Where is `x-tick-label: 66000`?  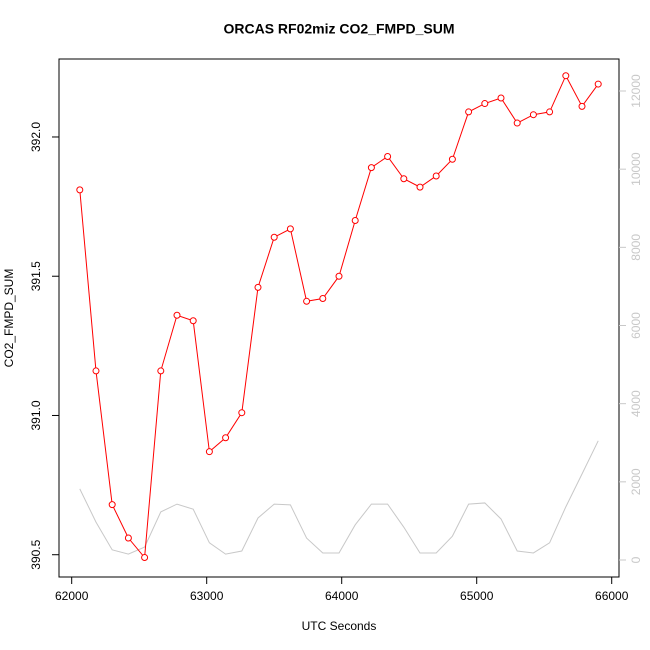
x-tick-label: 66000 is located at coordinates (612, 596).